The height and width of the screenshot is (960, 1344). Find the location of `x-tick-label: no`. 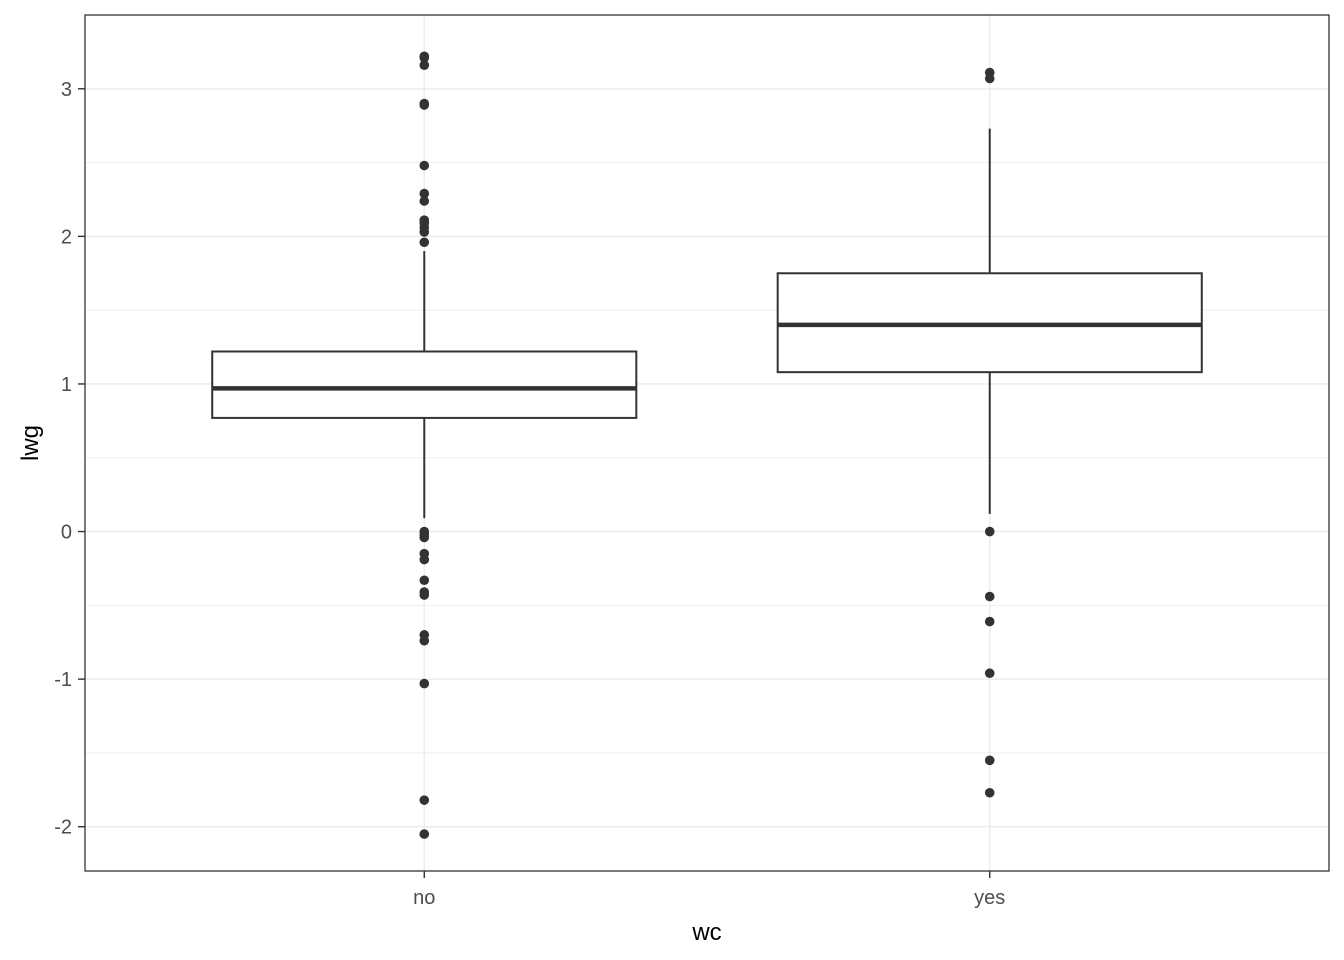

x-tick-label: no is located at coordinates (424, 898).